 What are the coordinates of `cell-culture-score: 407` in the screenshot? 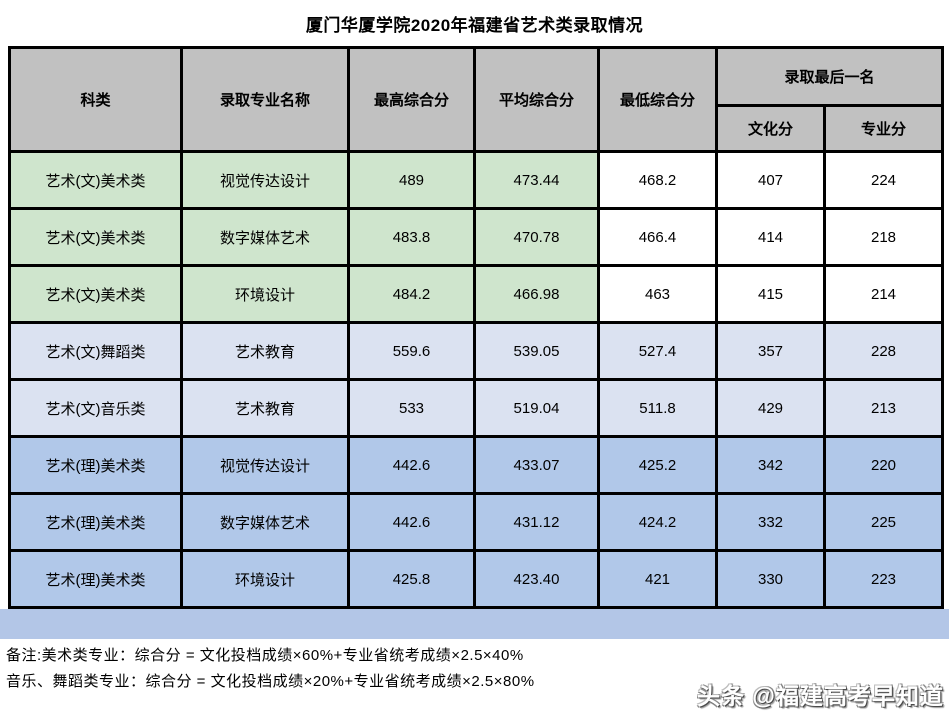 It's located at (770, 180).